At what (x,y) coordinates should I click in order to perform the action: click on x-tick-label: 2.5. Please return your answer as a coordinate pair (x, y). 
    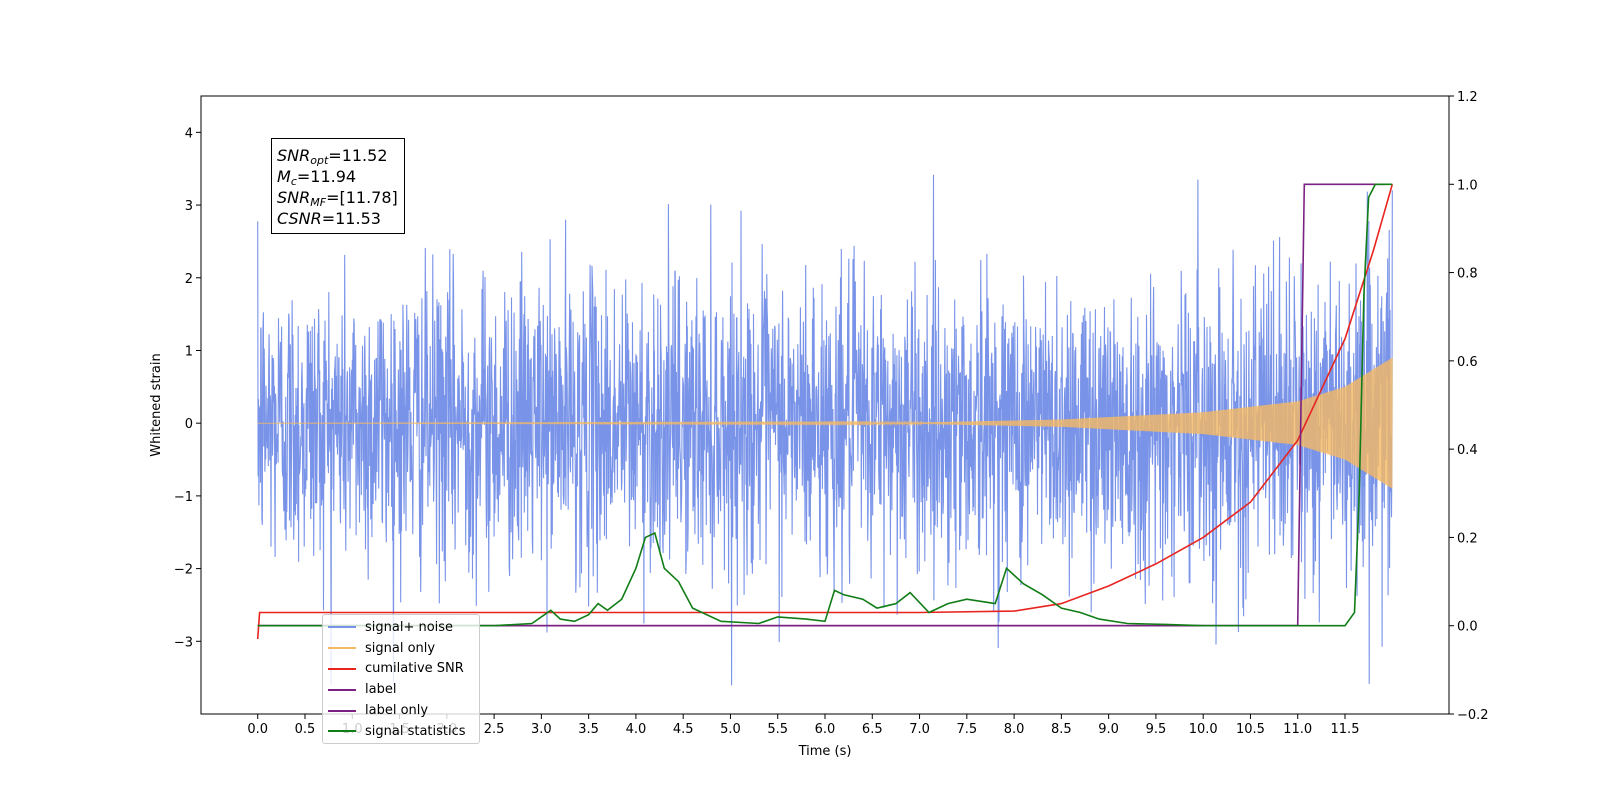
    Looking at the image, I should click on (494, 729).